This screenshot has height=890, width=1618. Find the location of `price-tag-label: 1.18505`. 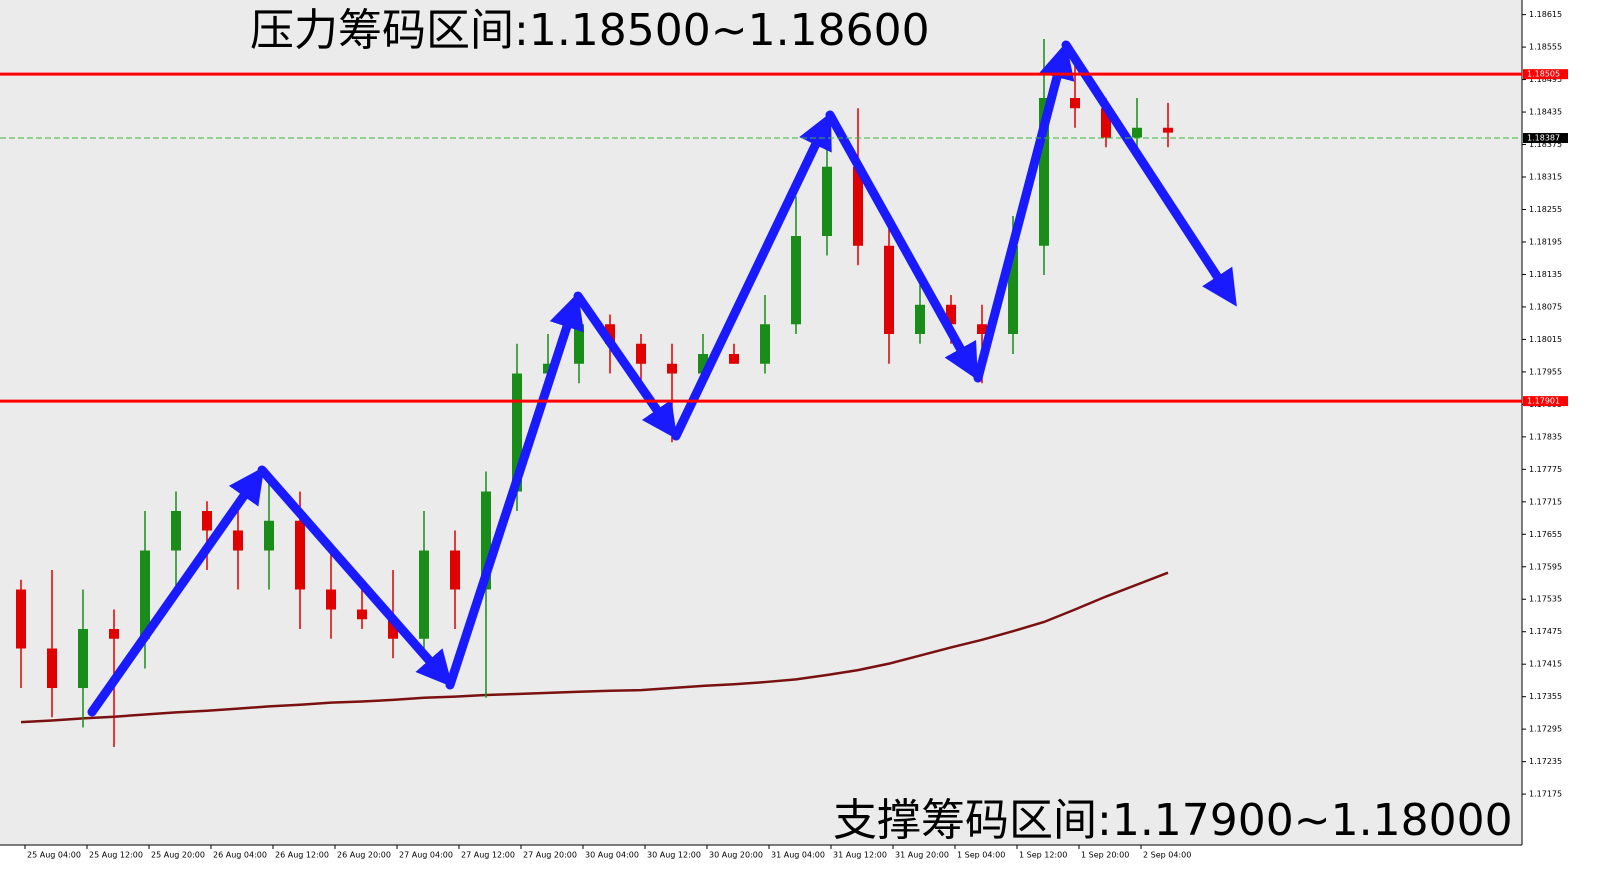

price-tag-label: 1.18505 is located at coordinates (1543, 74).